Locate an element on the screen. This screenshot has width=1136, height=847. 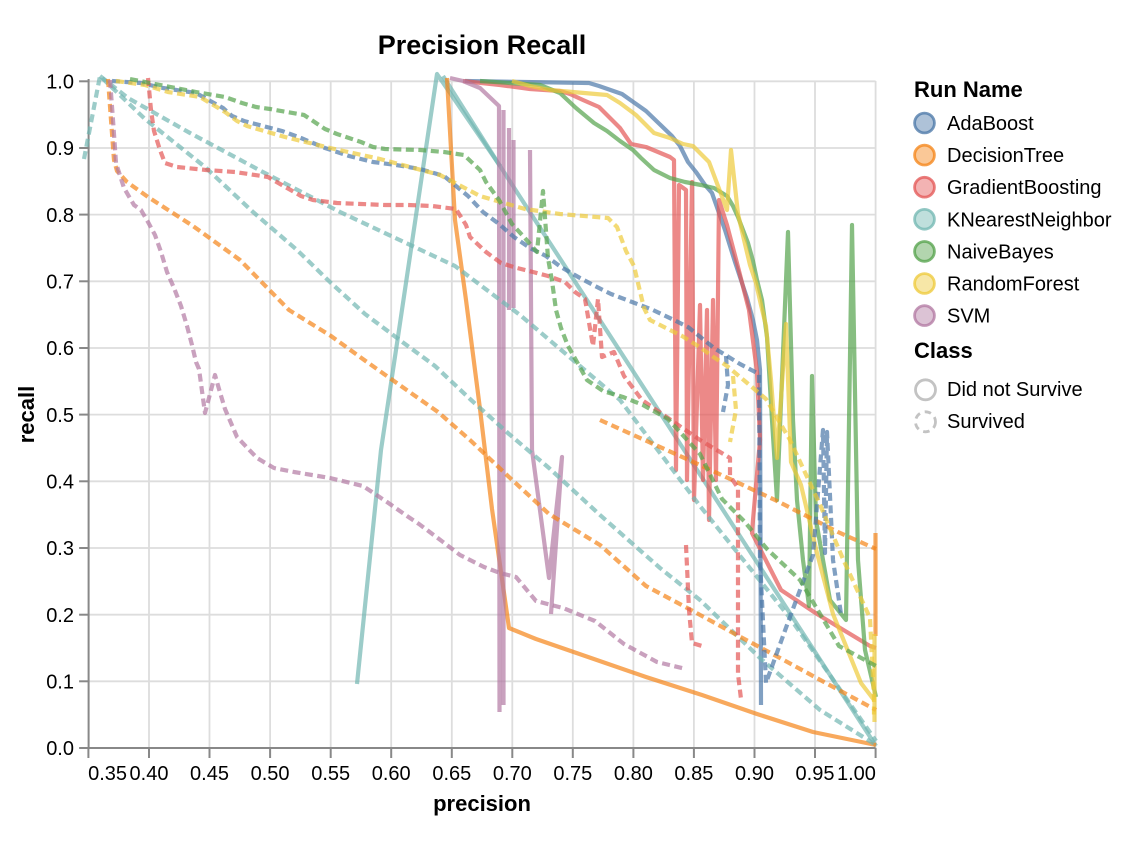
svg-text: AdaBoost is located at coordinates (990, 124).